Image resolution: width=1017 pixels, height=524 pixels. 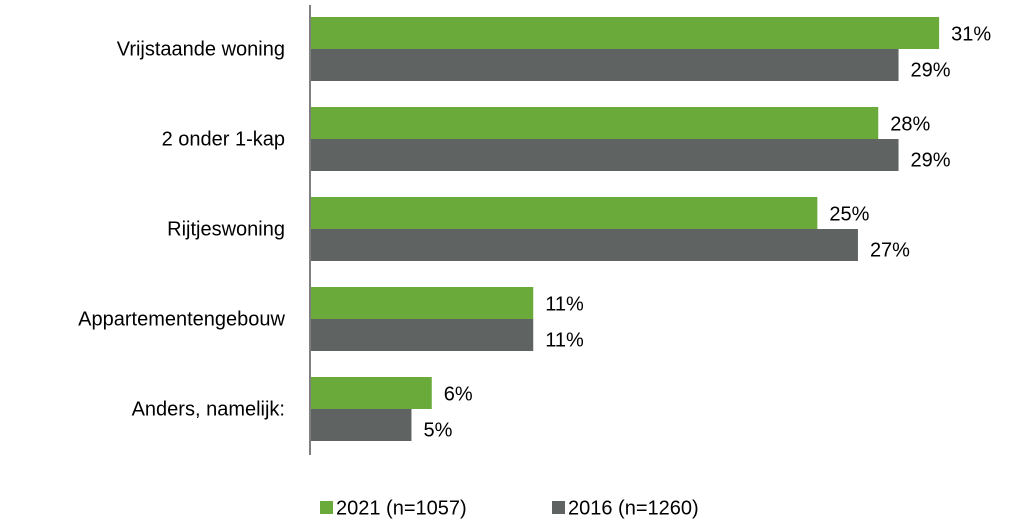 What do you see at coordinates (208, 409) in the screenshot?
I see `category-label: Anders, namelijk:` at bounding box center [208, 409].